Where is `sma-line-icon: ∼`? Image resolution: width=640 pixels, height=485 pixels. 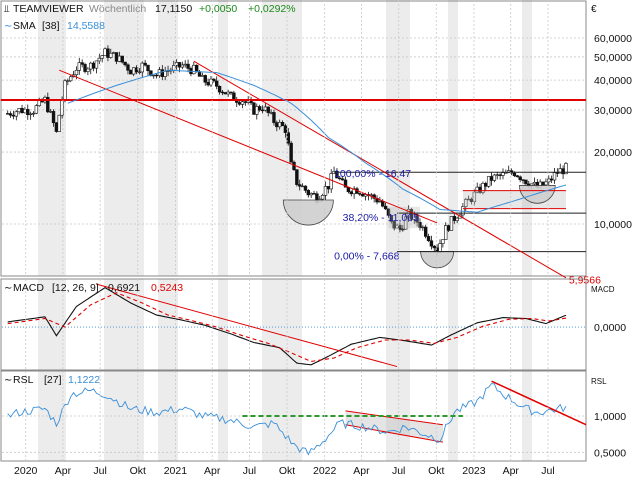
sma-line-icon: ∼ is located at coordinates (8, 26).